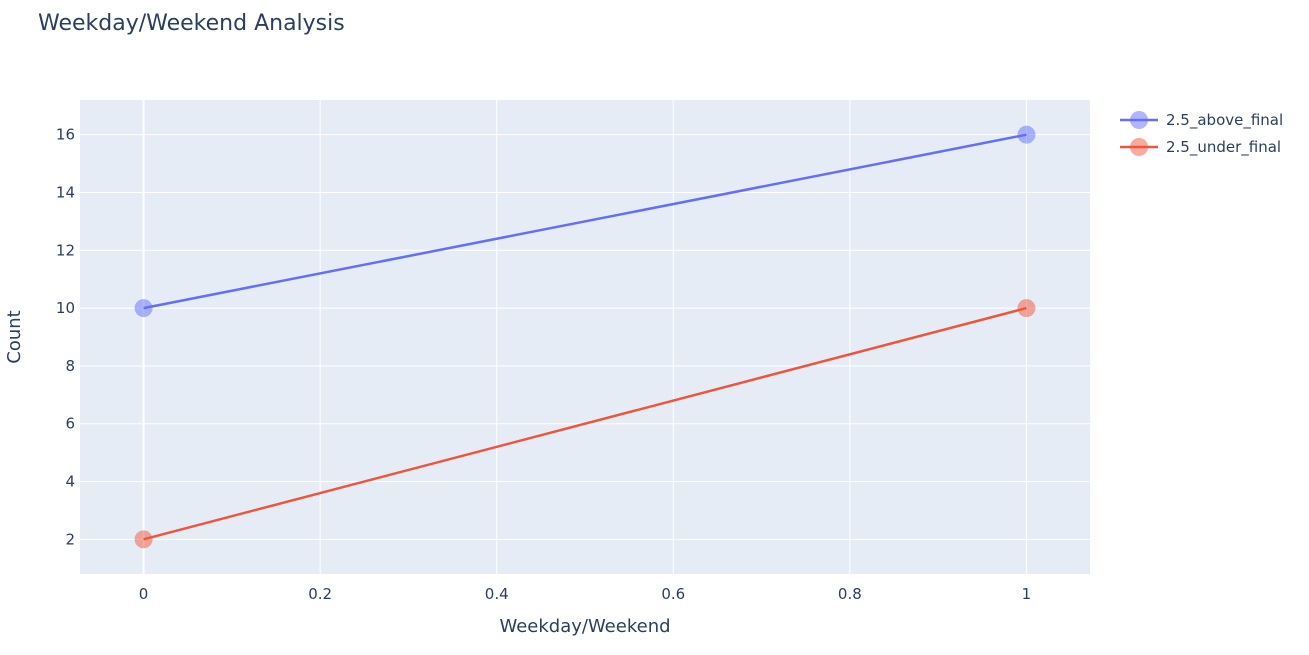 Image resolution: width=1309 pixels, height=655 pixels. What do you see at coordinates (1201, 134) in the screenshot?
I see `legend: 2.5_above_final 2.5_under_final` at bounding box center [1201, 134].